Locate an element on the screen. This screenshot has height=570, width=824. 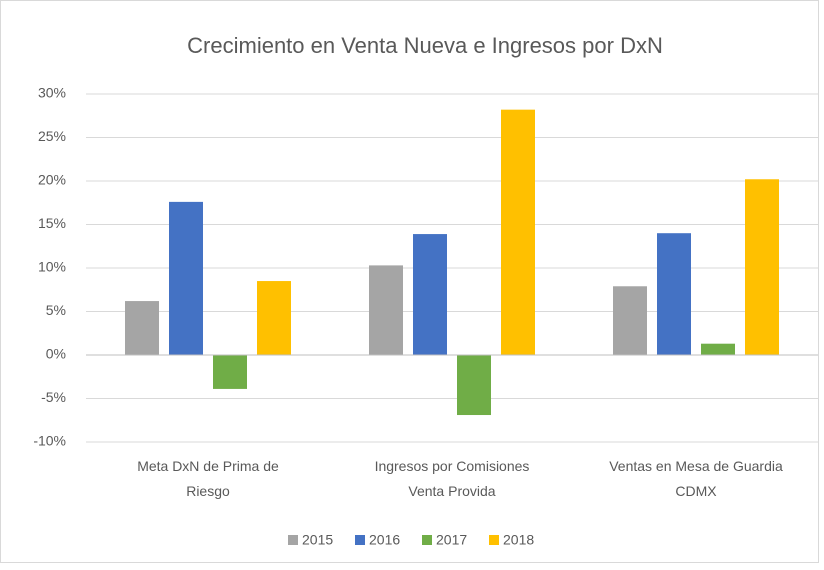
legend-label: 2015 is located at coordinates (317, 540).